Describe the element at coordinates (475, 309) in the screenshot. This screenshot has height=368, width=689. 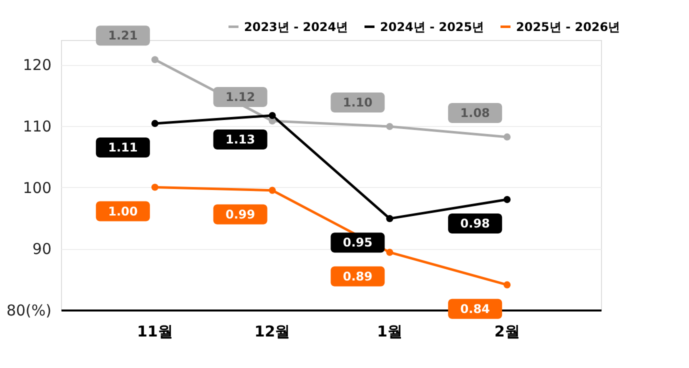
I see `annotation: 0.84` at that location.